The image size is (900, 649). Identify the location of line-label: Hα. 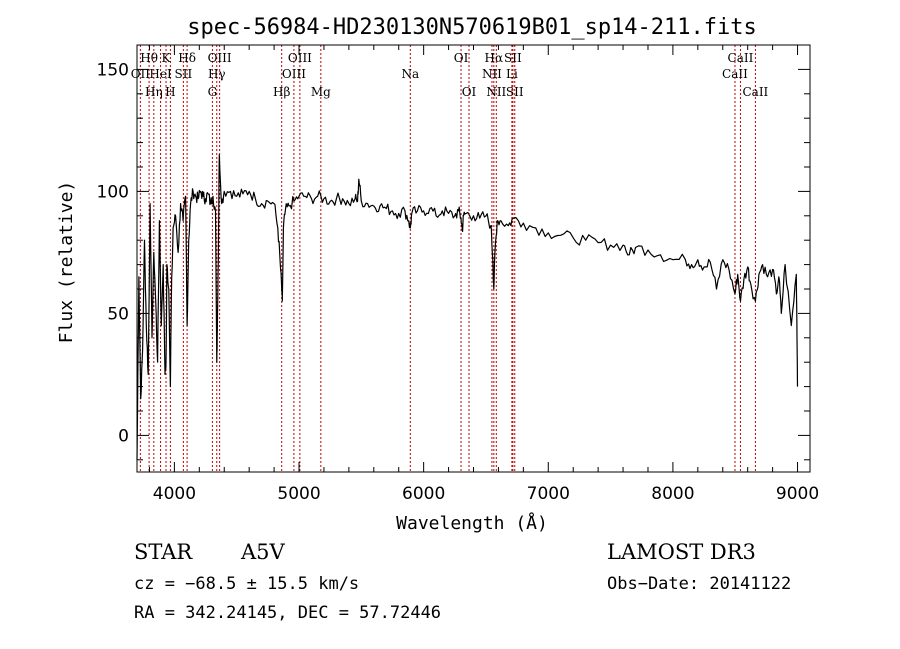
(494, 58).